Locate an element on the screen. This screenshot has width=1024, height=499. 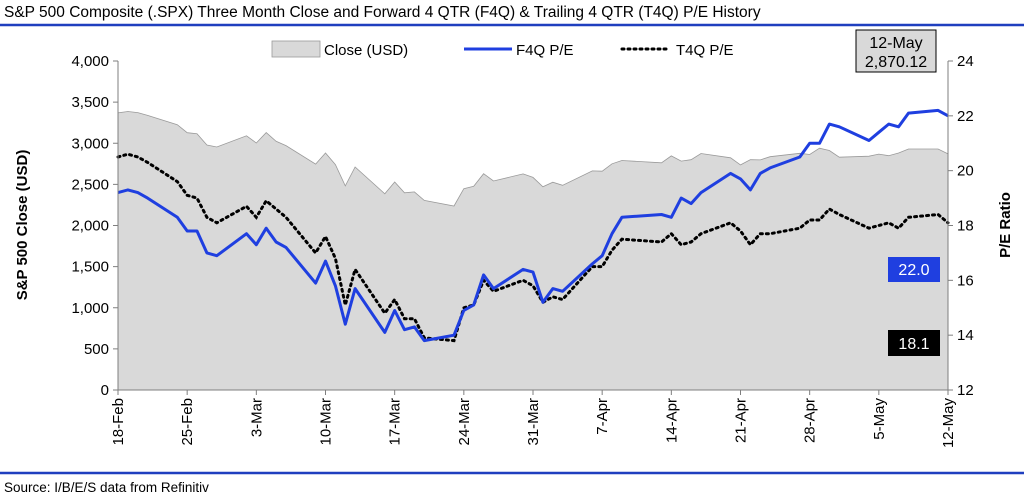
y-tick-label-left: 2,000 is located at coordinates (90, 226).